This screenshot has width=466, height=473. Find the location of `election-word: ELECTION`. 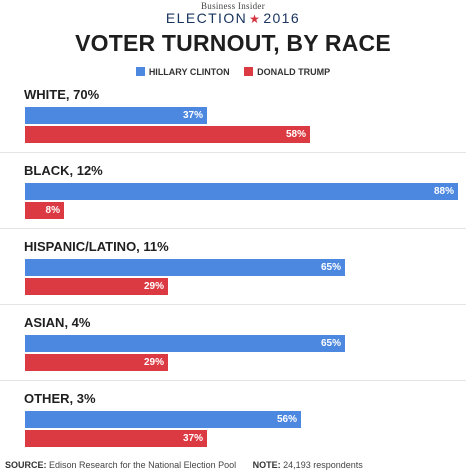

election-word: ELECTION is located at coordinates (206, 18).